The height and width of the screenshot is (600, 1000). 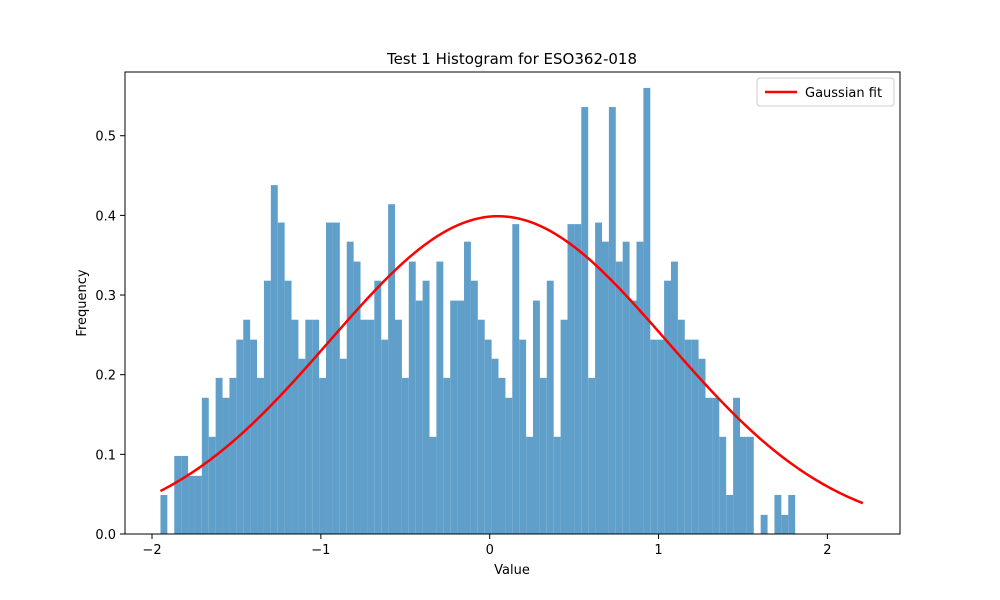 I want to click on legend-box, so click(x=825, y=92).